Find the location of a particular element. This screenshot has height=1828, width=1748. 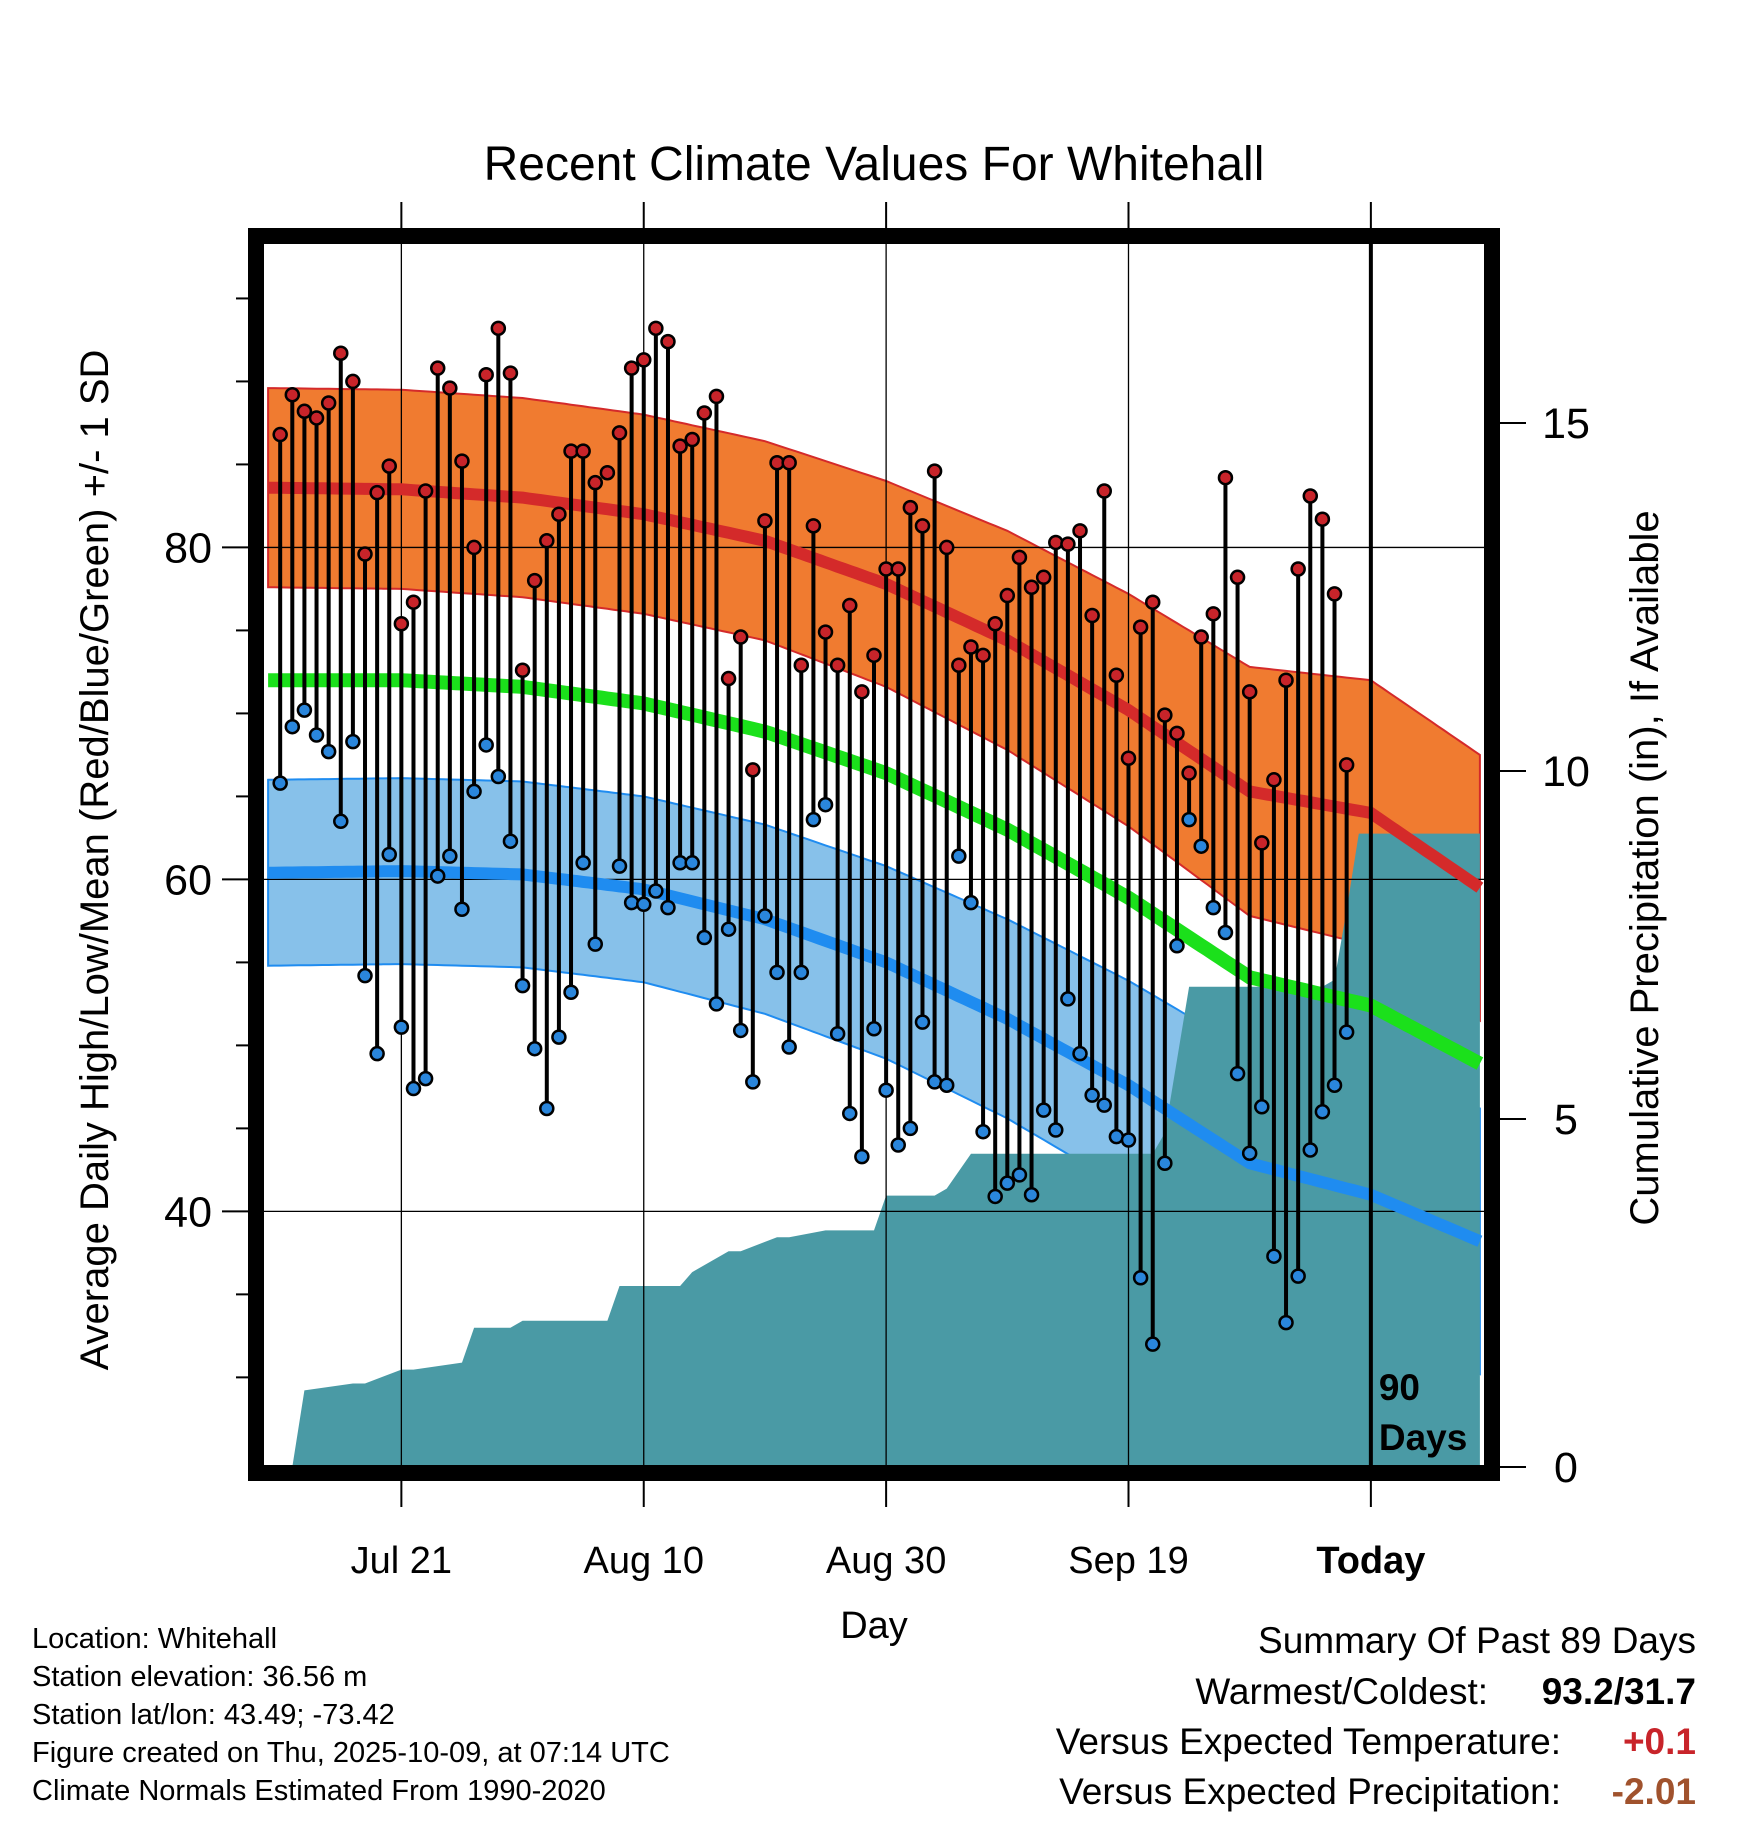

x-axis-label: Day is located at coordinates (874, 1626).